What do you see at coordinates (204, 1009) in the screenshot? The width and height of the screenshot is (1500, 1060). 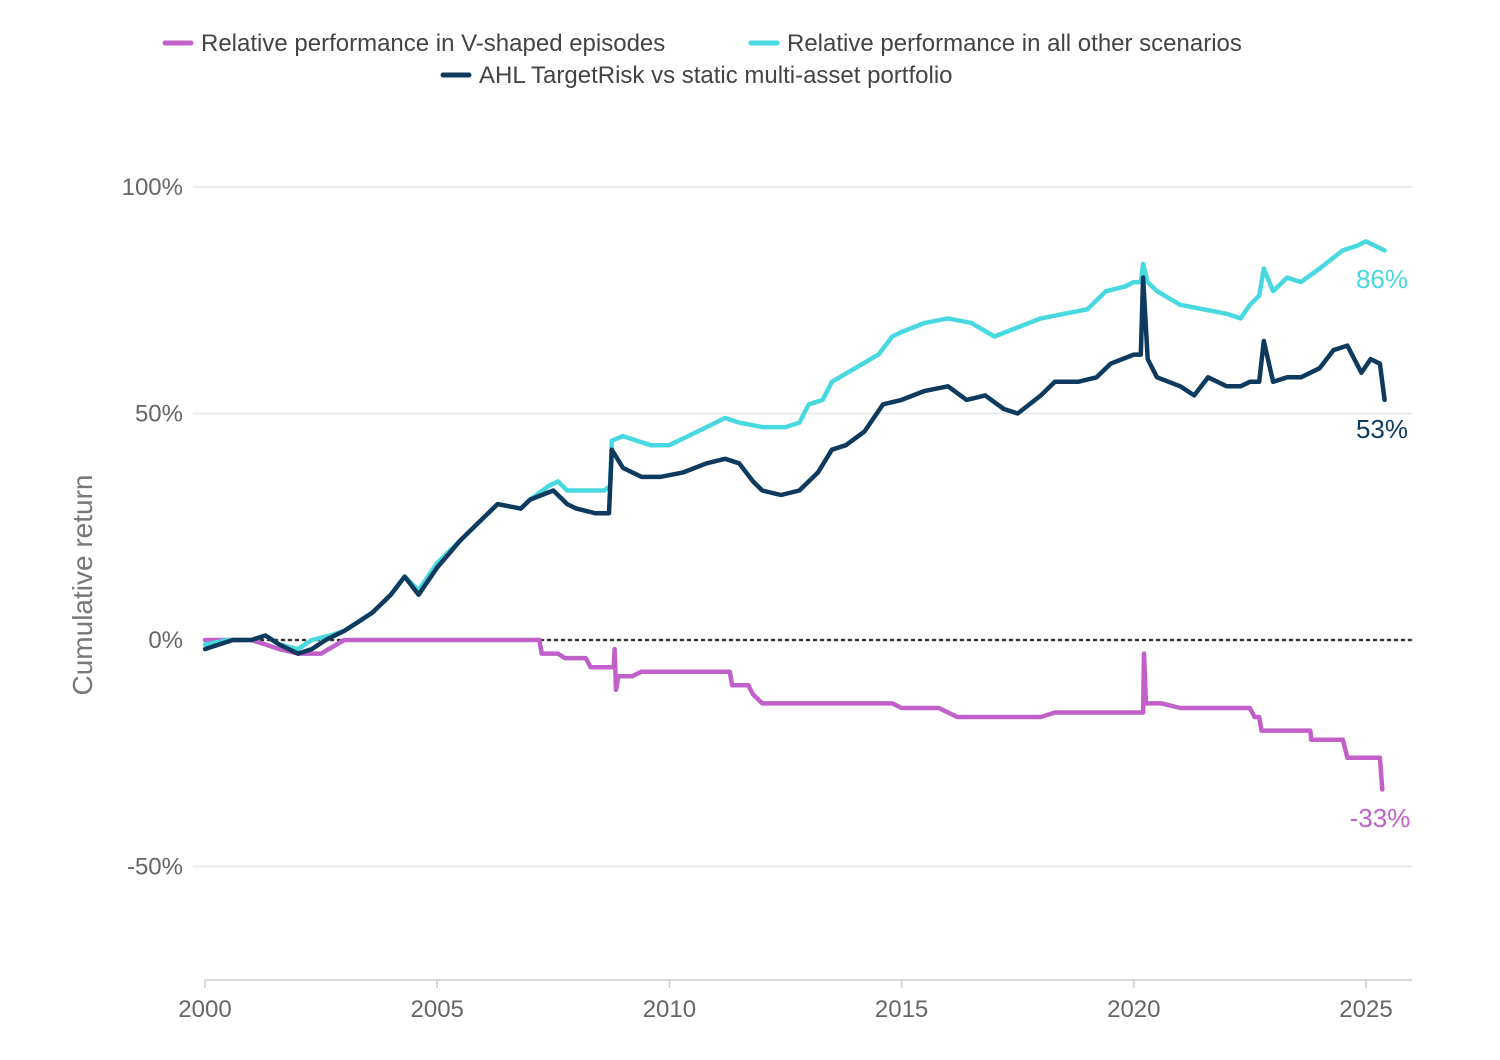 I see `x-tick-label: 2000` at bounding box center [204, 1009].